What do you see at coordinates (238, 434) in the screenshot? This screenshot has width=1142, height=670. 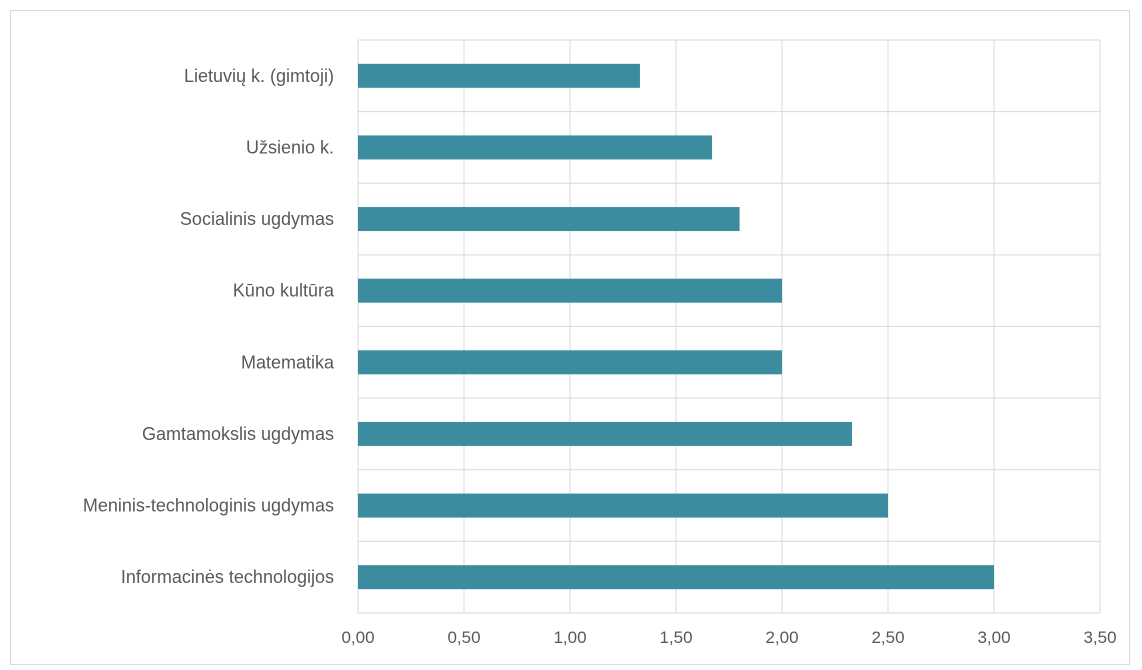 I see `category-label: Gamtamokslis ugdymas` at bounding box center [238, 434].